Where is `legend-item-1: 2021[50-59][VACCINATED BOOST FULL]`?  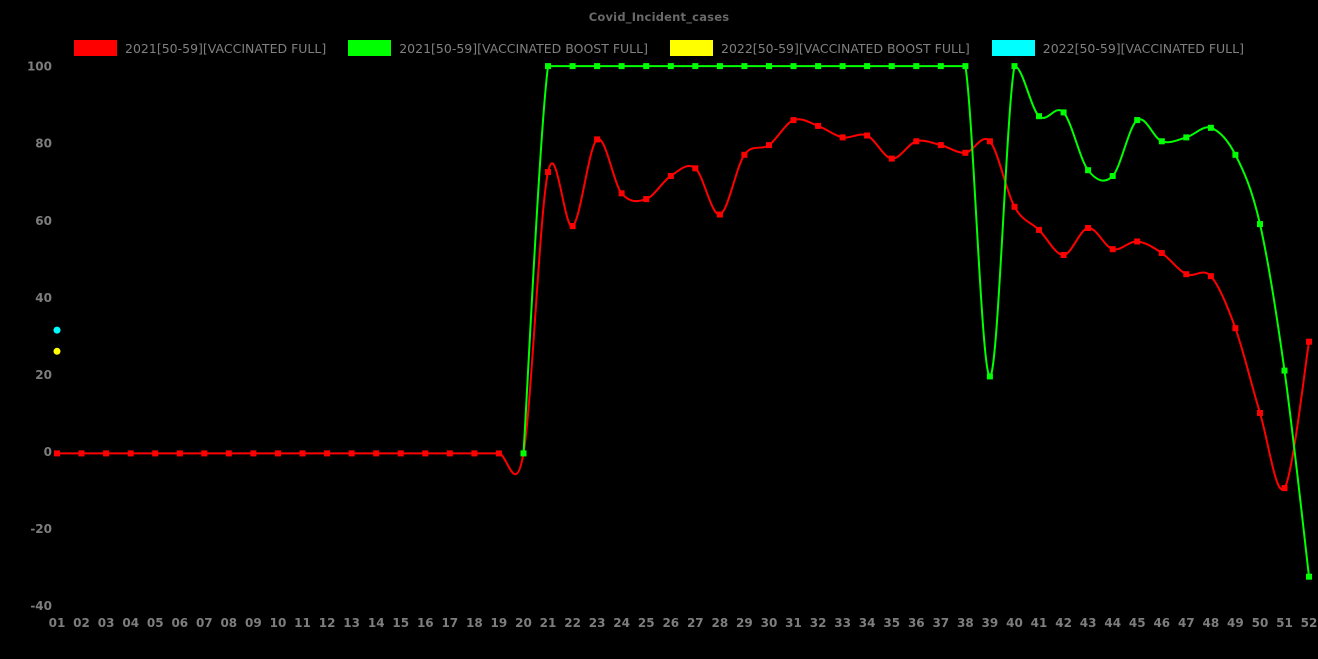 legend-item-1: 2021[50-59][VACCINATED BOOST FULL] is located at coordinates (498, 48).